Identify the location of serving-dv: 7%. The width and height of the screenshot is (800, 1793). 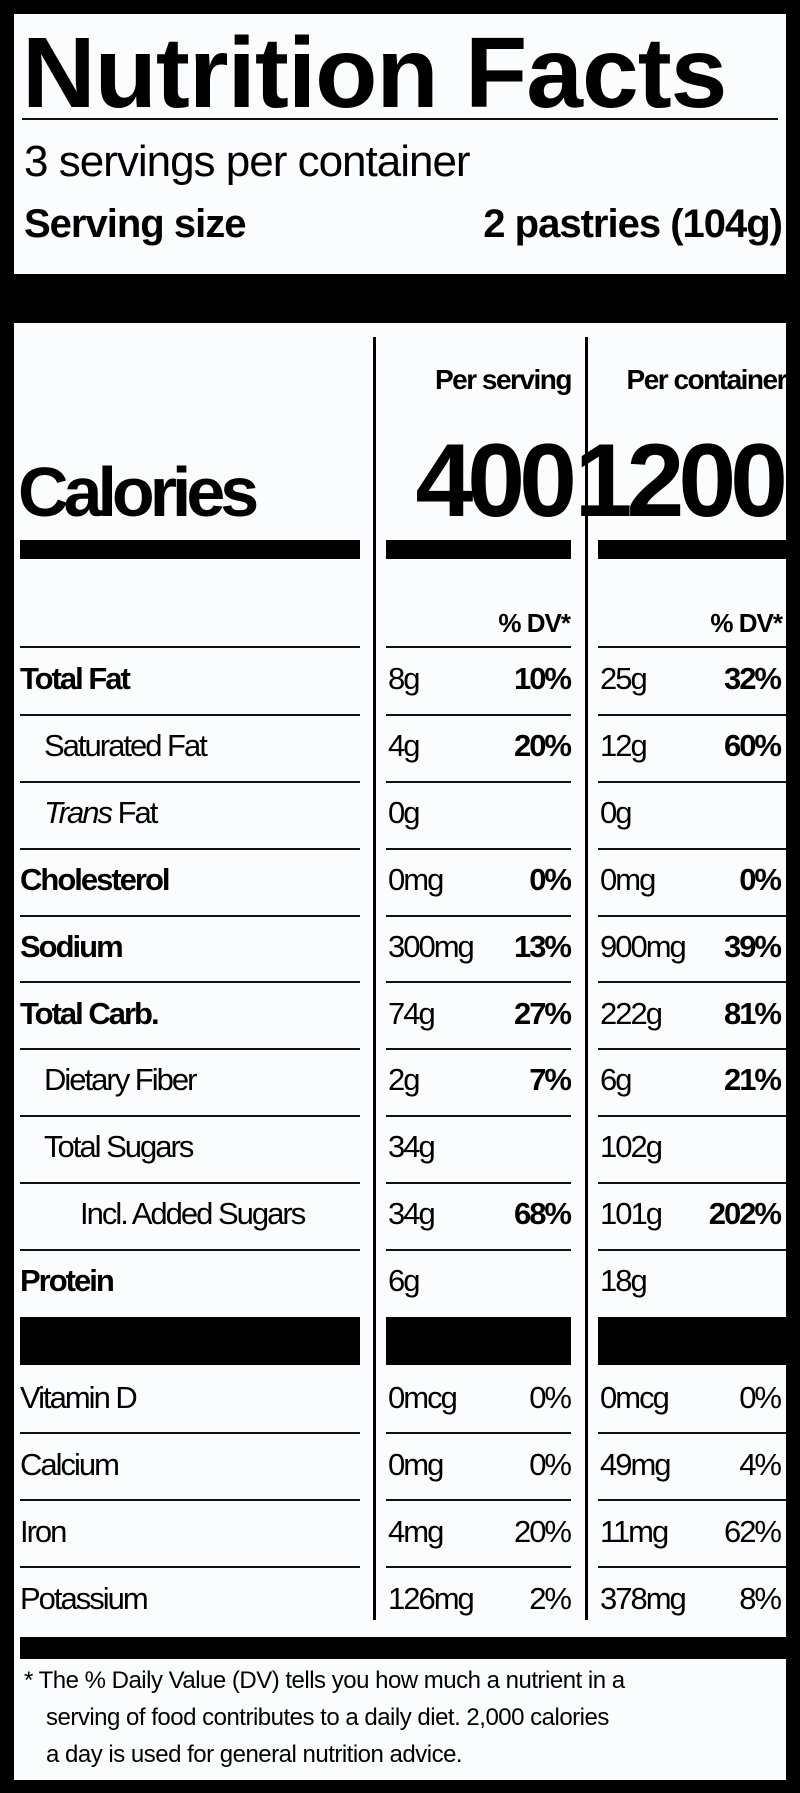
(550, 1080).